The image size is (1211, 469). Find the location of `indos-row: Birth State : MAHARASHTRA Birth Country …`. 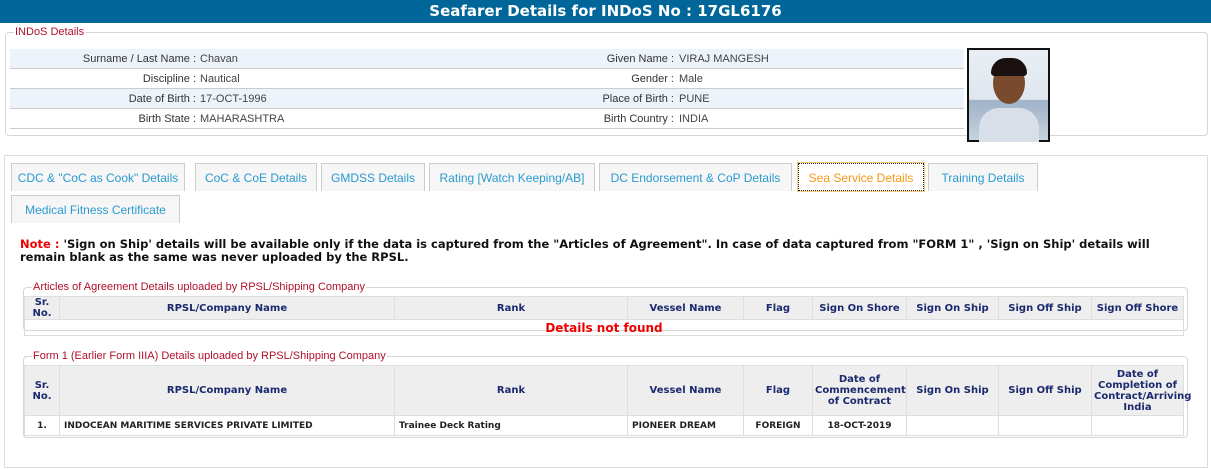

indos-row: Birth State : MAHARASHTRA Birth Country … is located at coordinates (487, 119).